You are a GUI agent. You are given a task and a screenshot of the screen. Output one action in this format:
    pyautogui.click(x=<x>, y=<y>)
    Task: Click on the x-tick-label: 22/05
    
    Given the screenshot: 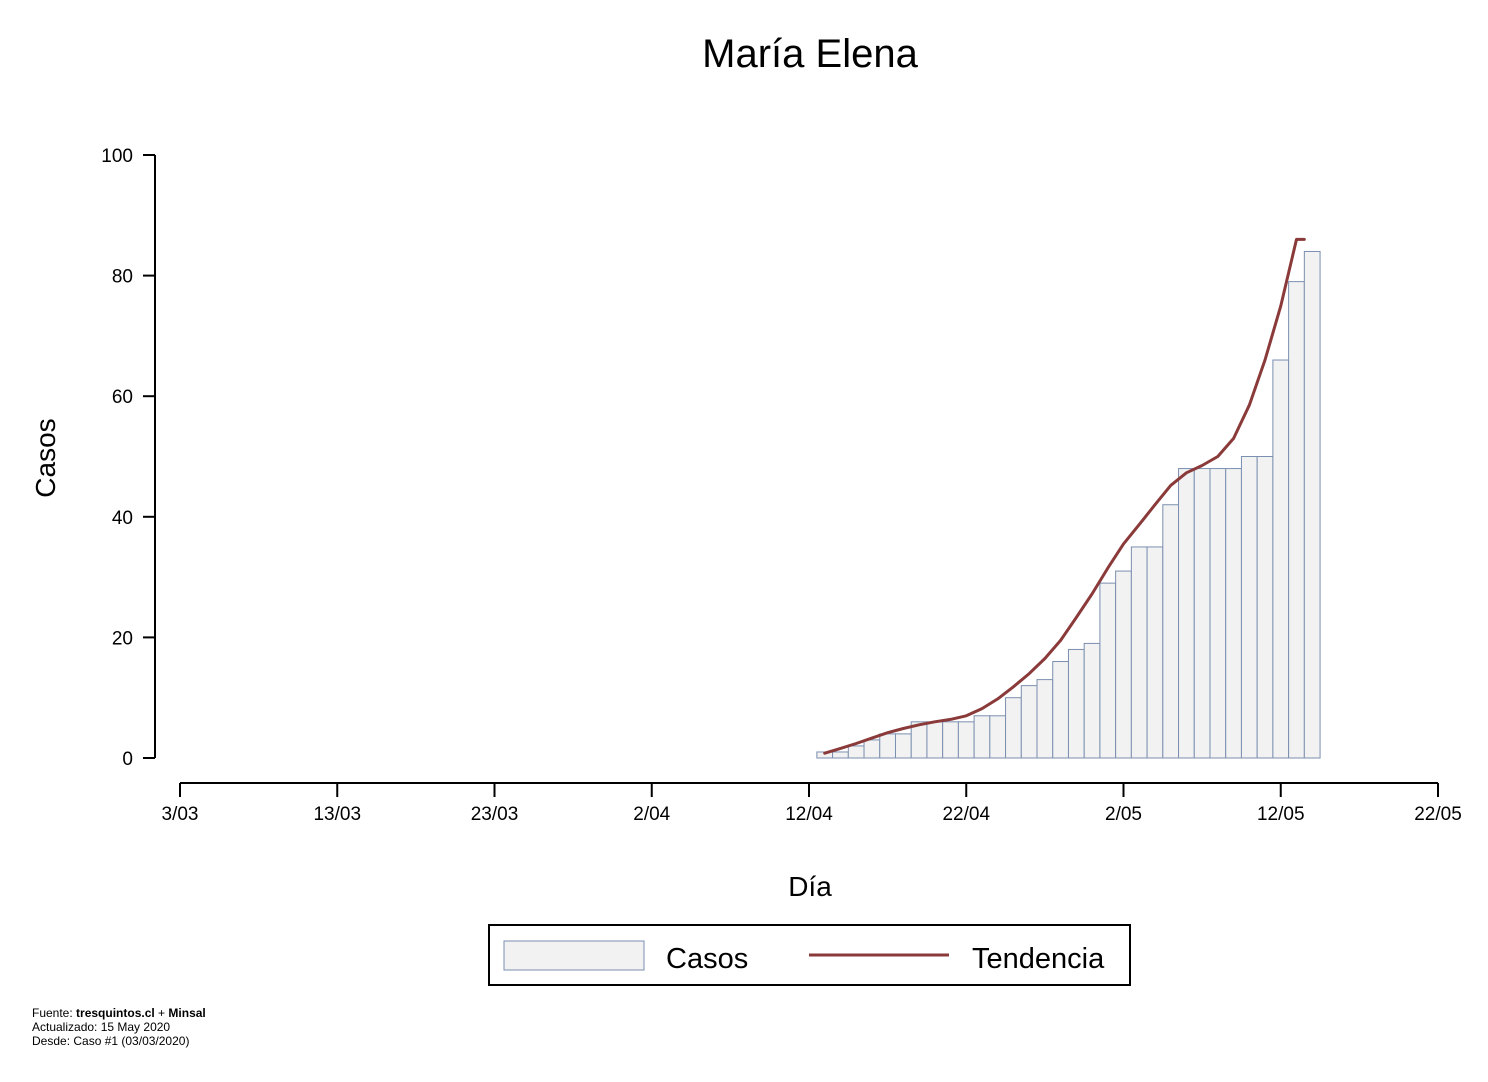 What is the action you would take?
    pyautogui.click(x=1438, y=814)
    